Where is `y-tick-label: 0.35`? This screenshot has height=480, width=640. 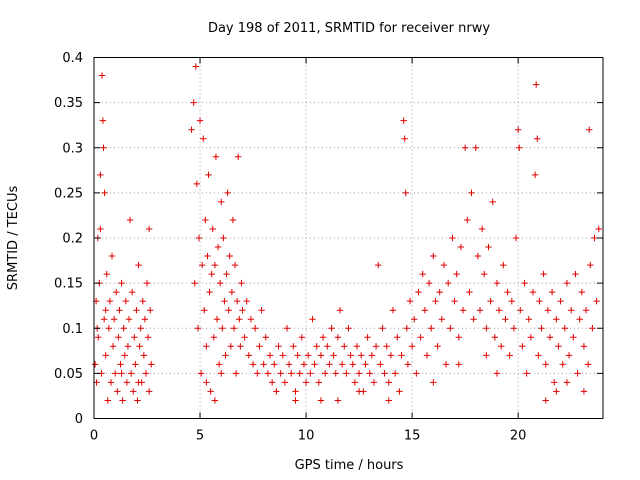
y-tick-label: 0.35 is located at coordinates (68, 103).